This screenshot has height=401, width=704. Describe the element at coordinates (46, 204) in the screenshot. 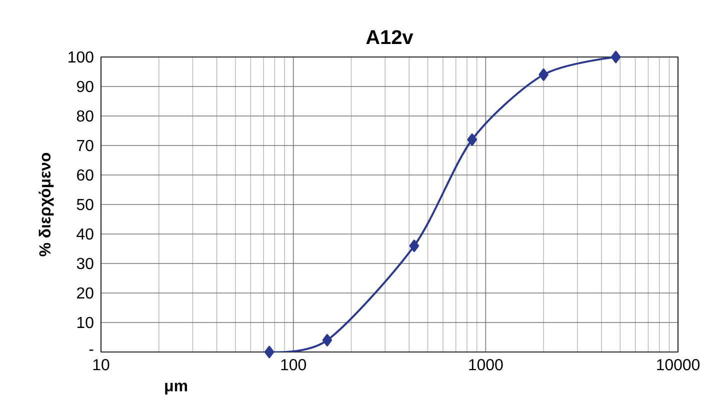

I see `y-axis-title: % διερχόμενο` at that location.